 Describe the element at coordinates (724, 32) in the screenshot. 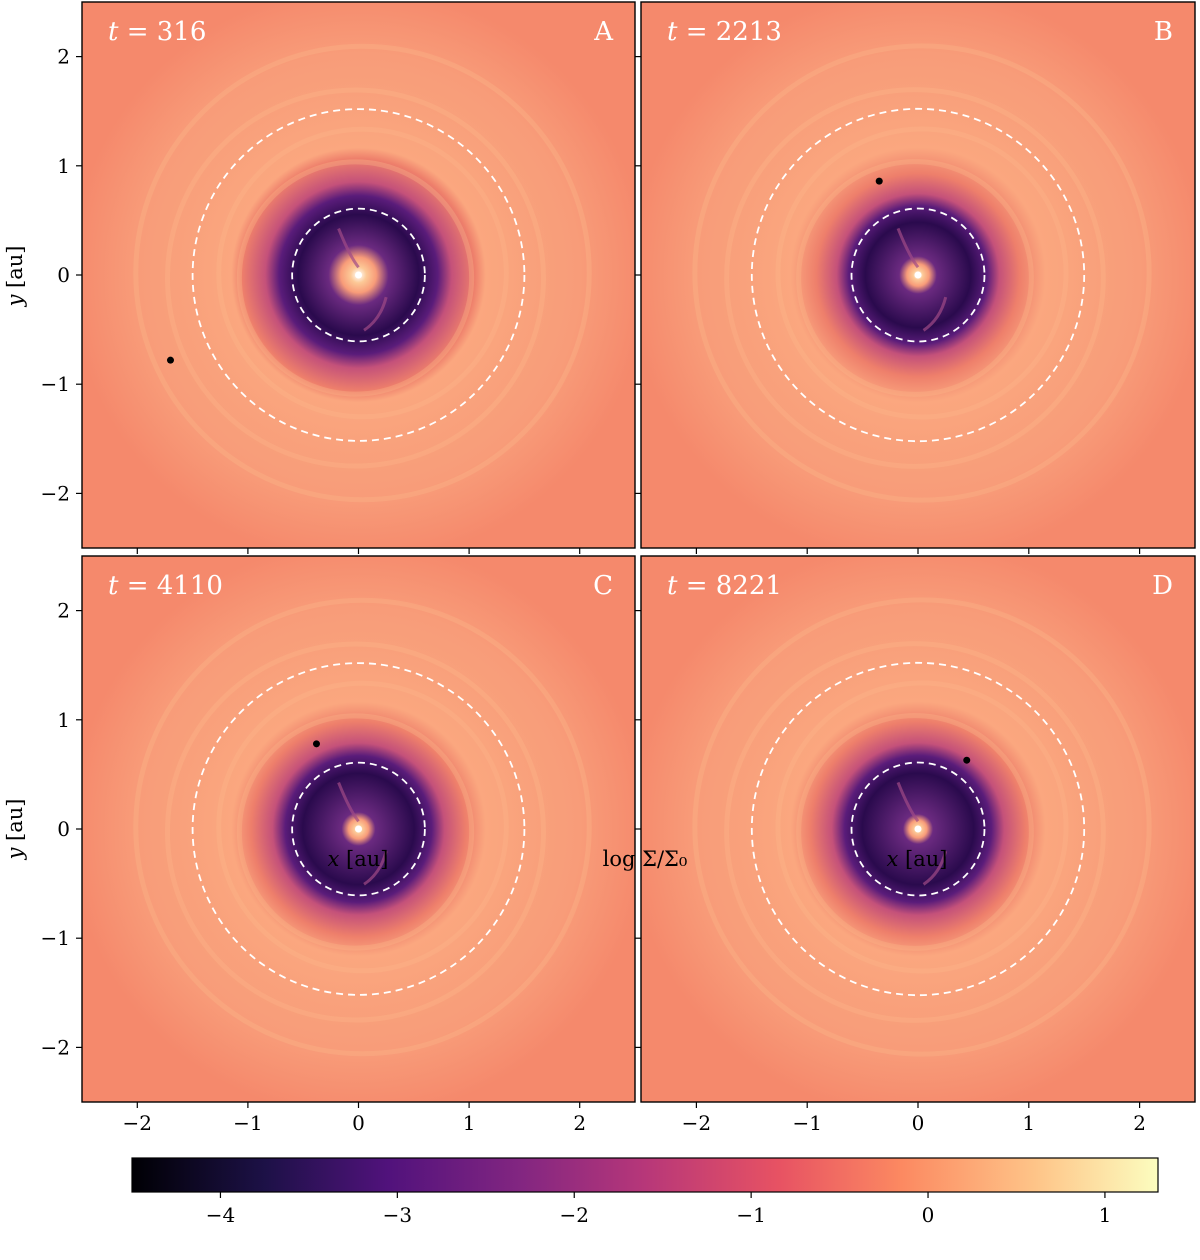

I see `panel-time-label: t = 2213` at that location.